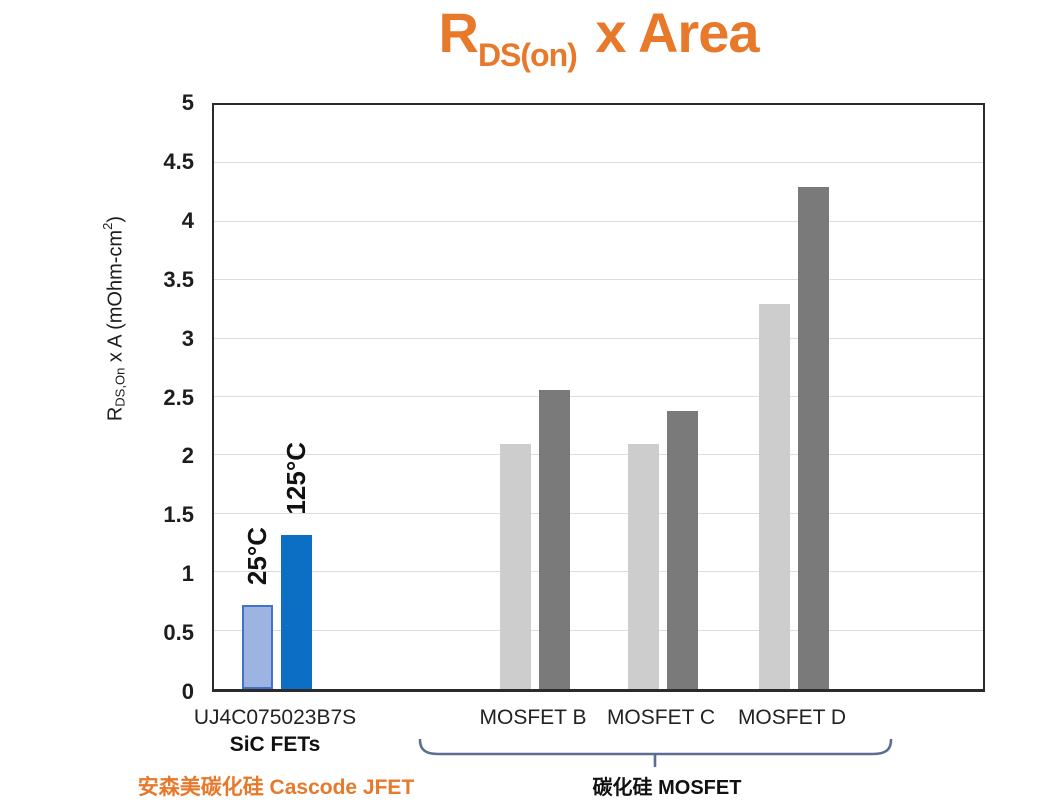  What do you see at coordinates (256, 555) in the screenshot?
I see `bar-label-25c: 25°C` at bounding box center [256, 555].